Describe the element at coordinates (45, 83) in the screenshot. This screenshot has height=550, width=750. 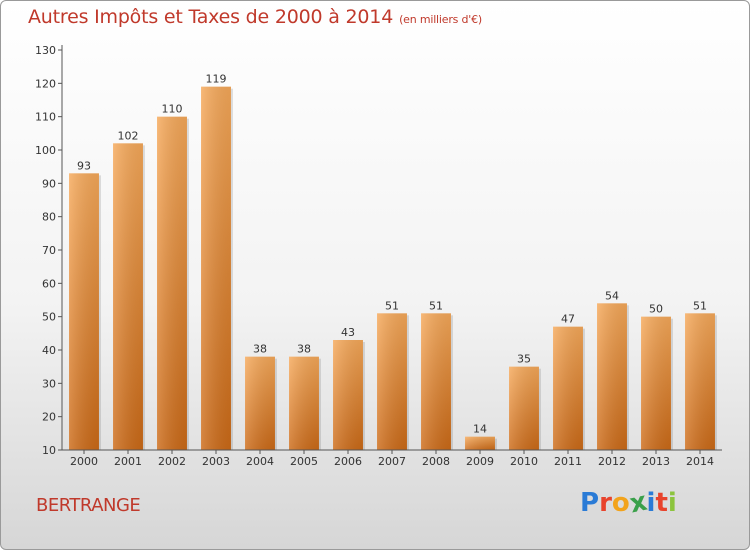
I see `y-tick-label: 120` at that location.